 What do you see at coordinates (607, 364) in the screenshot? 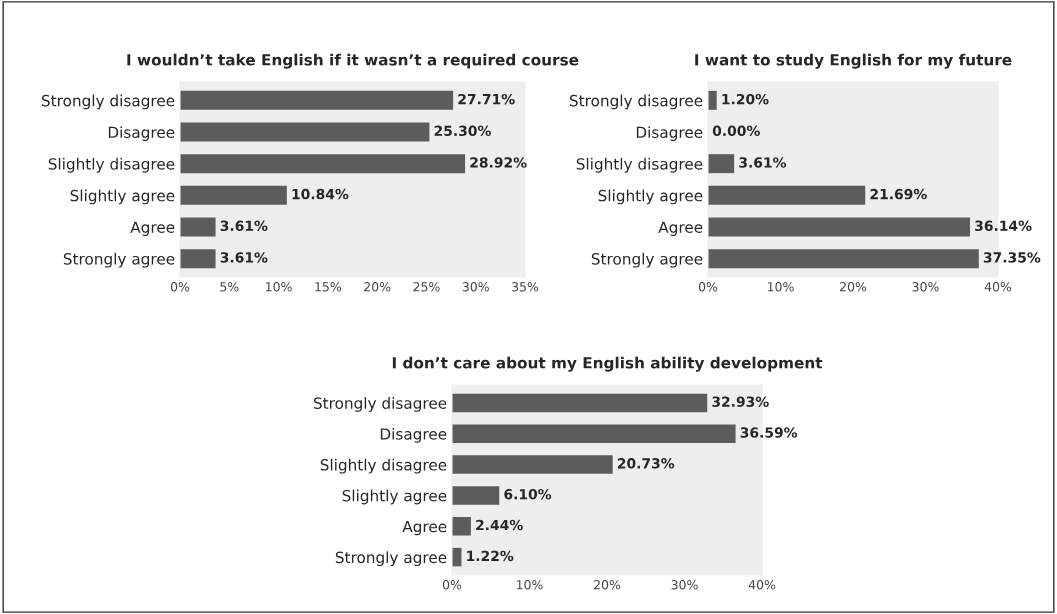
I see `chart-title: I don’t care about my English ability development` at bounding box center [607, 364].